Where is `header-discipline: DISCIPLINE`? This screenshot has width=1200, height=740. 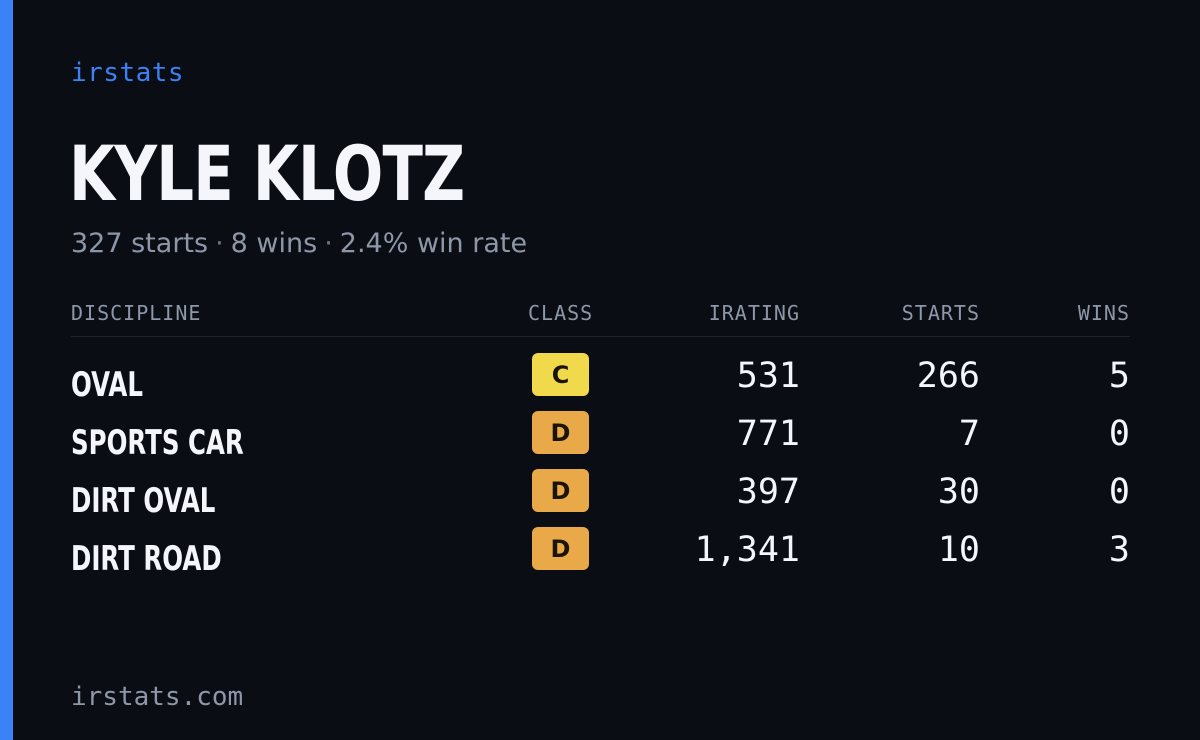 header-discipline: DISCIPLINE is located at coordinates (136, 313).